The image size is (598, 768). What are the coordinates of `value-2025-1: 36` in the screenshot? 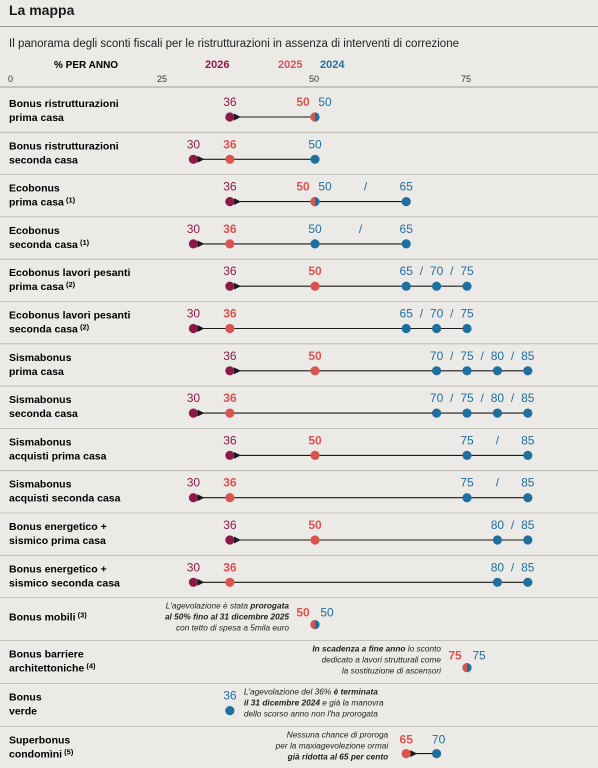 It's located at (230, 144).